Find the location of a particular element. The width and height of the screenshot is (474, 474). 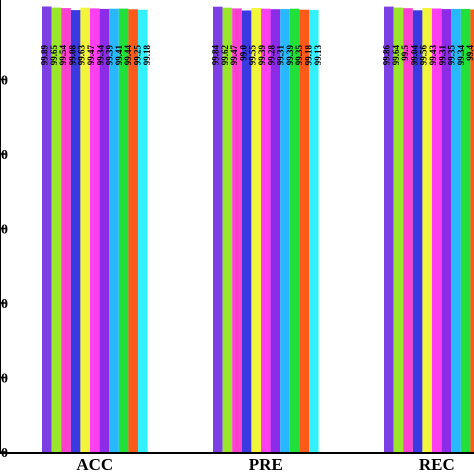

data-label: 99.63 is located at coordinates (82, 55).